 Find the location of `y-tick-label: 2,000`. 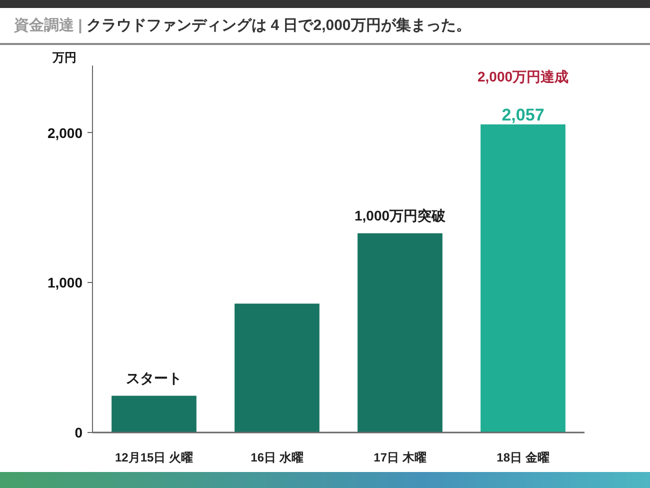

y-tick-label: 2,000 is located at coordinates (65, 132).